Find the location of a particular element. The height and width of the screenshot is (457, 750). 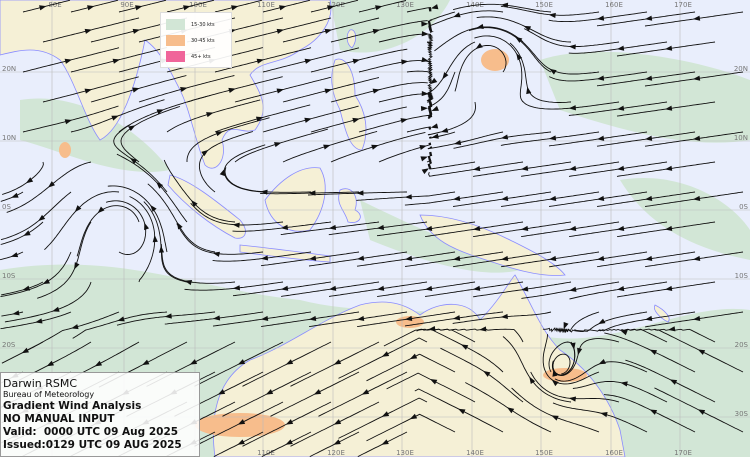

land-sumatra is located at coordinates (206, 206).